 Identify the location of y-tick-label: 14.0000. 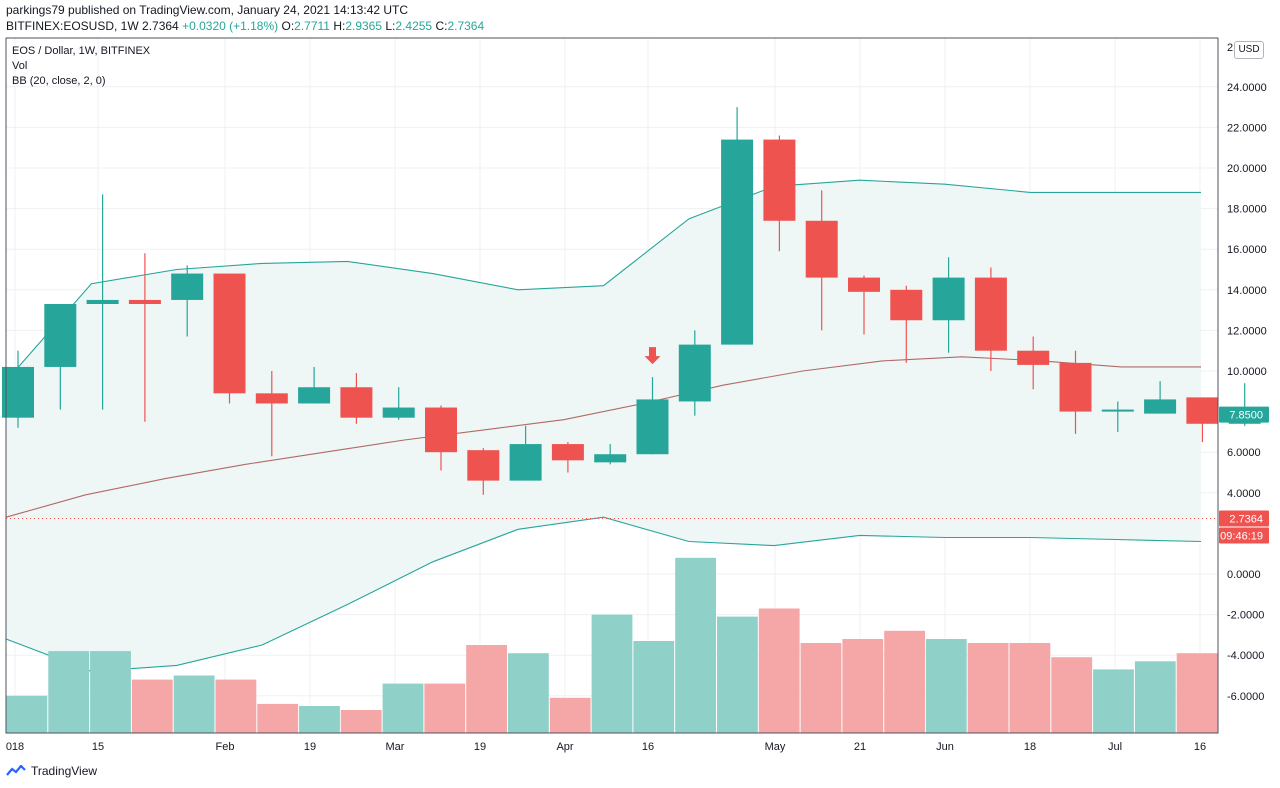
(1247, 291).